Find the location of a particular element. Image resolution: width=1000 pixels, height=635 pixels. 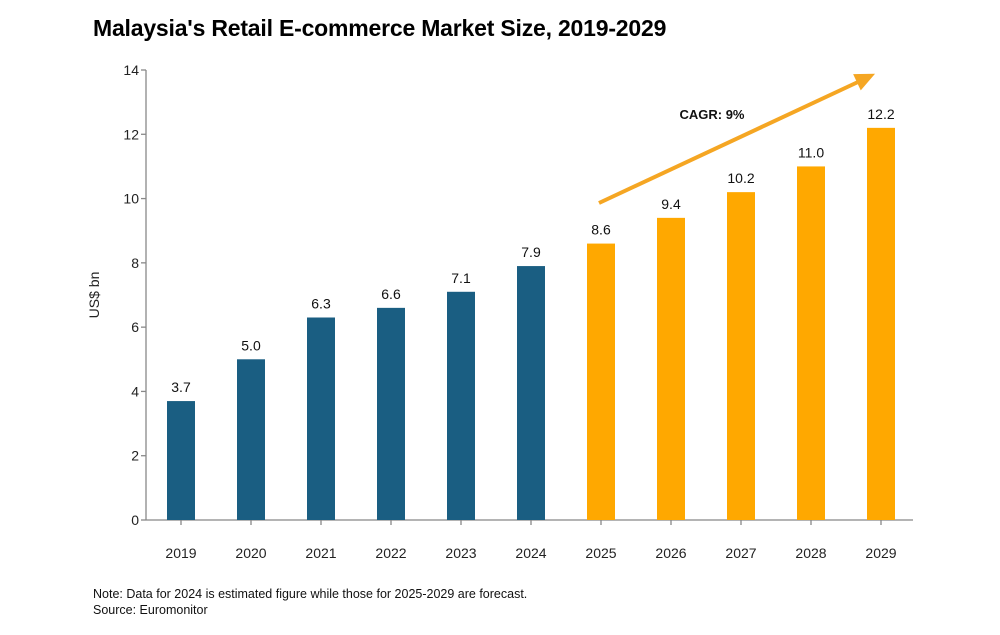

x-tick-label: 2029 is located at coordinates (880, 553).